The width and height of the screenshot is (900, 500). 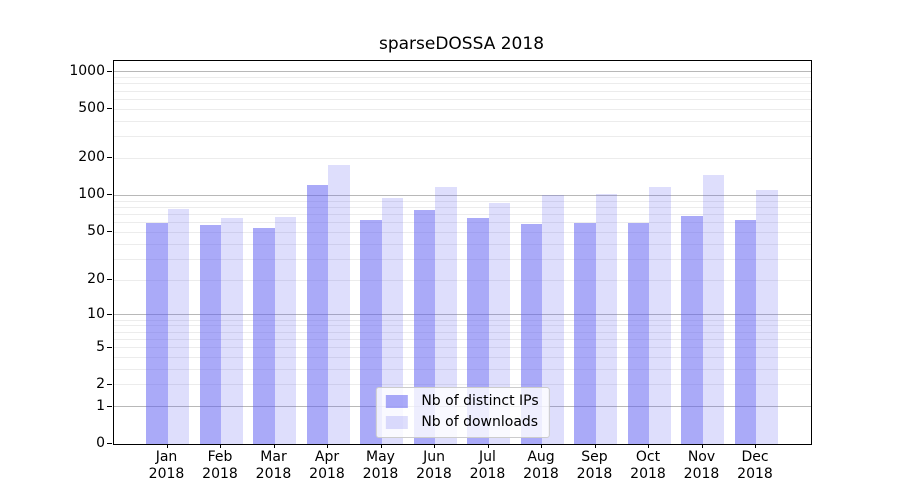 I want to click on bar-downloads-jan, so click(x=178, y=326).